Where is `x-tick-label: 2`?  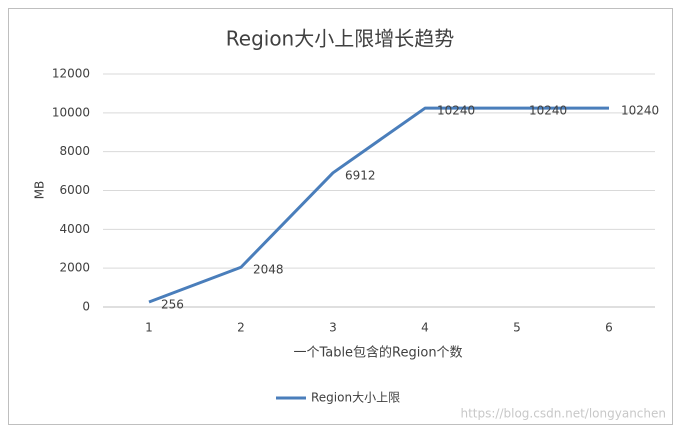 x-tick-label: 2 is located at coordinates (241, 328).